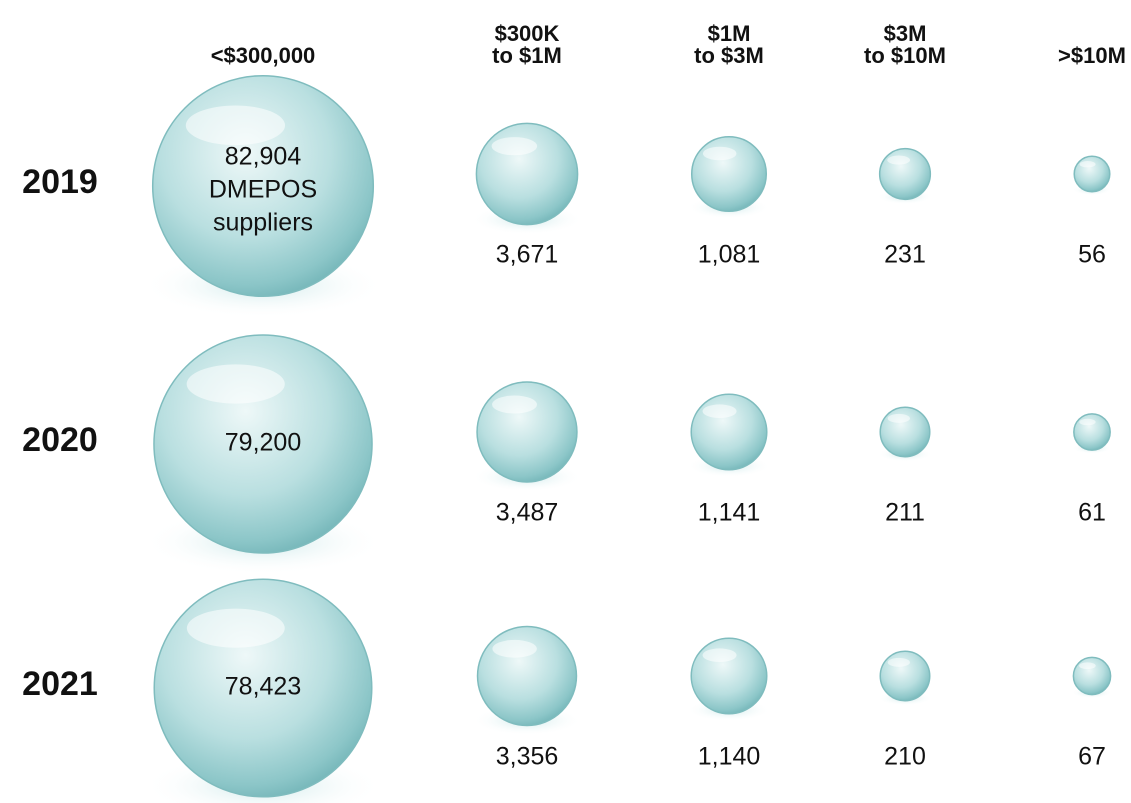 Image resolution: width=1131 pixels, height=803 pixels. Describe the element at coordinates (263, 443) in the screenshot. I see `value-label: 79,200` at that location.